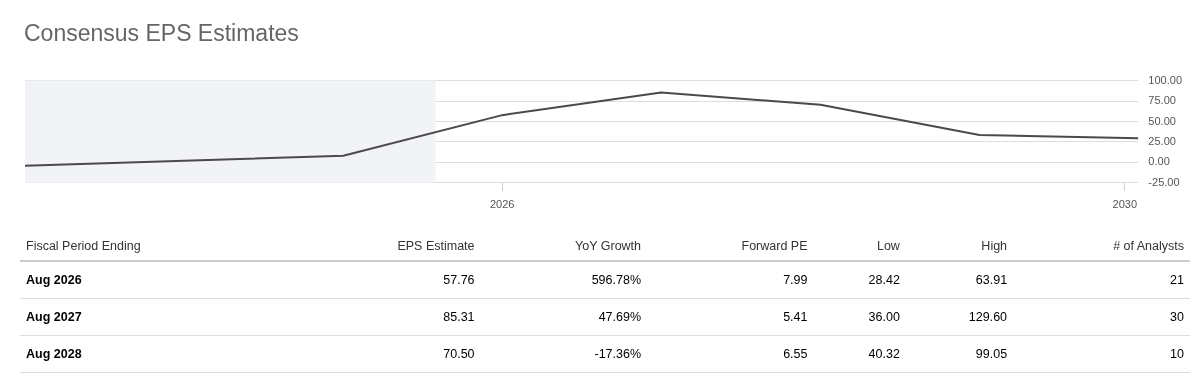  I want to click on text: Aug 2026, so click(155, 280).